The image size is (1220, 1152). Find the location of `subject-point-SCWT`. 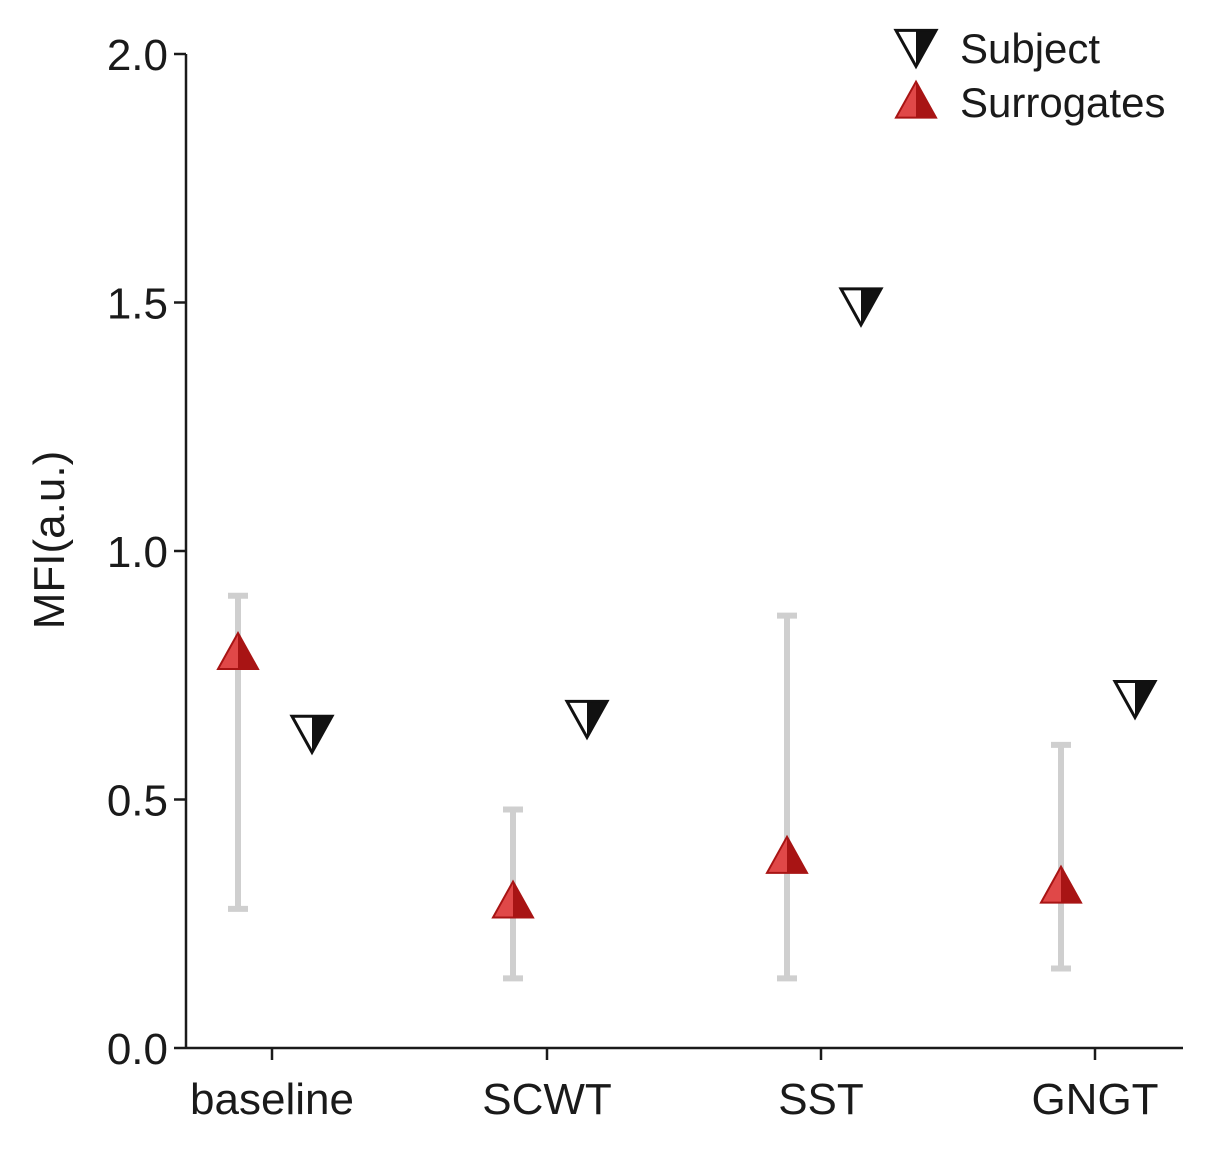

subject-point-SCWT is located at coordinates (587, 720).